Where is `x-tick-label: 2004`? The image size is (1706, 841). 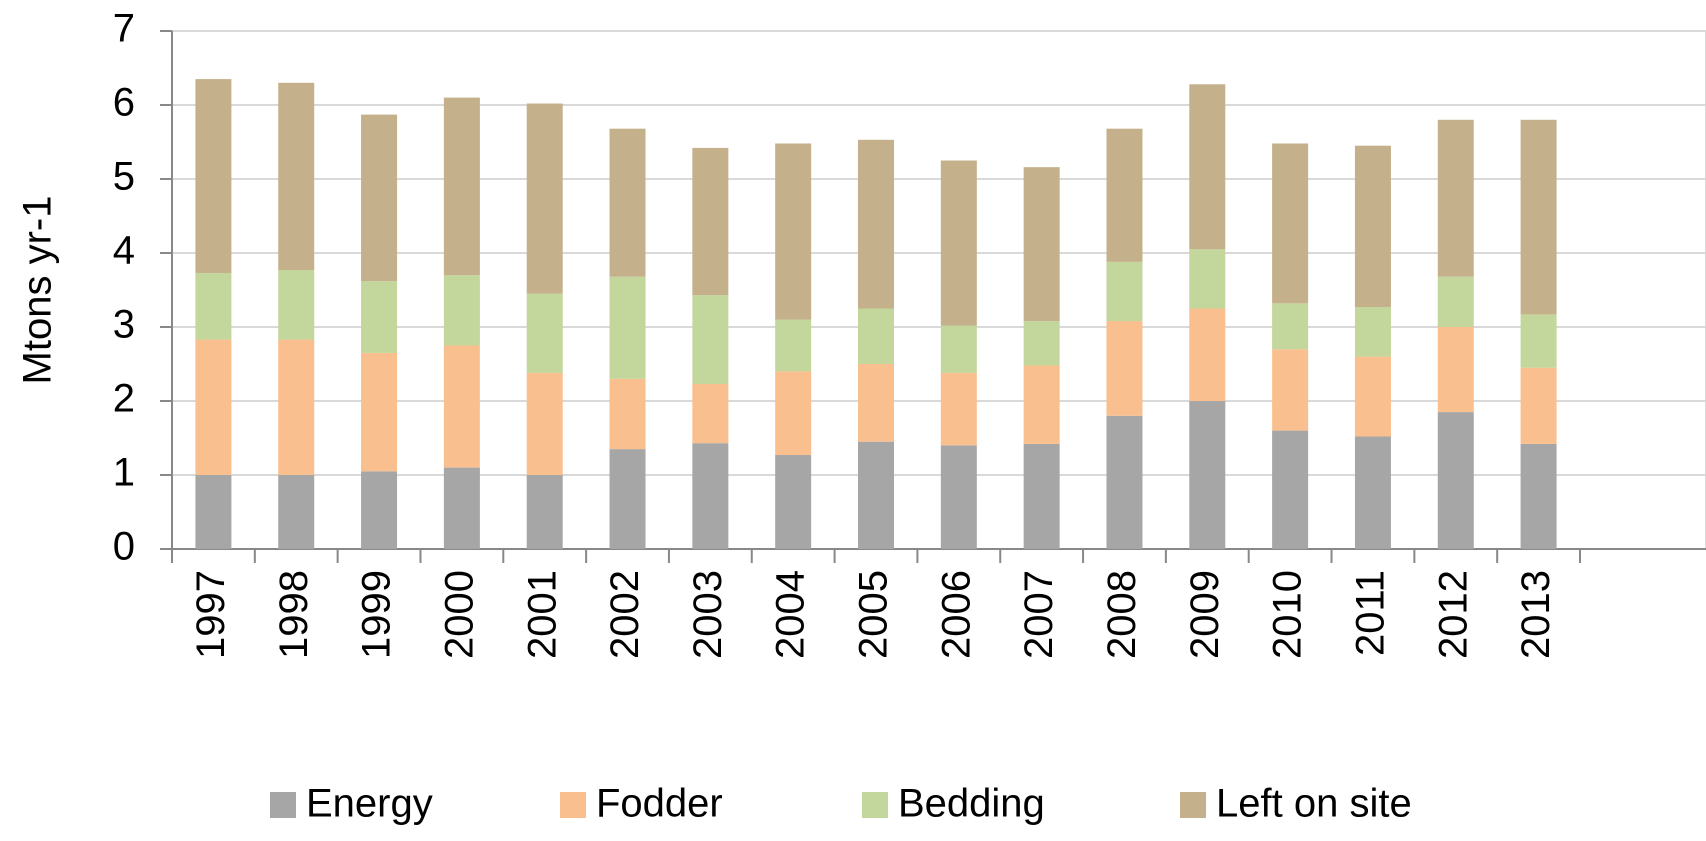 x-tick-label: 2004 is located at coordinates (791, 614).